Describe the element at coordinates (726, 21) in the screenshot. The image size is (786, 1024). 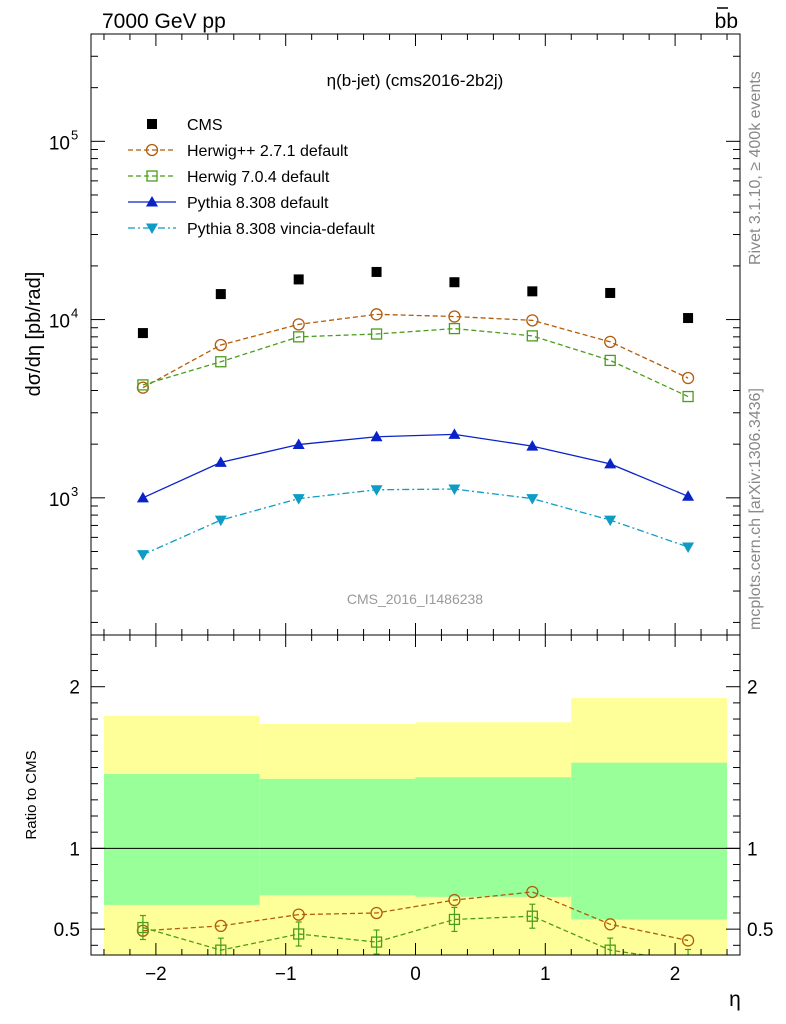
I see `header-right: bb` at that location.